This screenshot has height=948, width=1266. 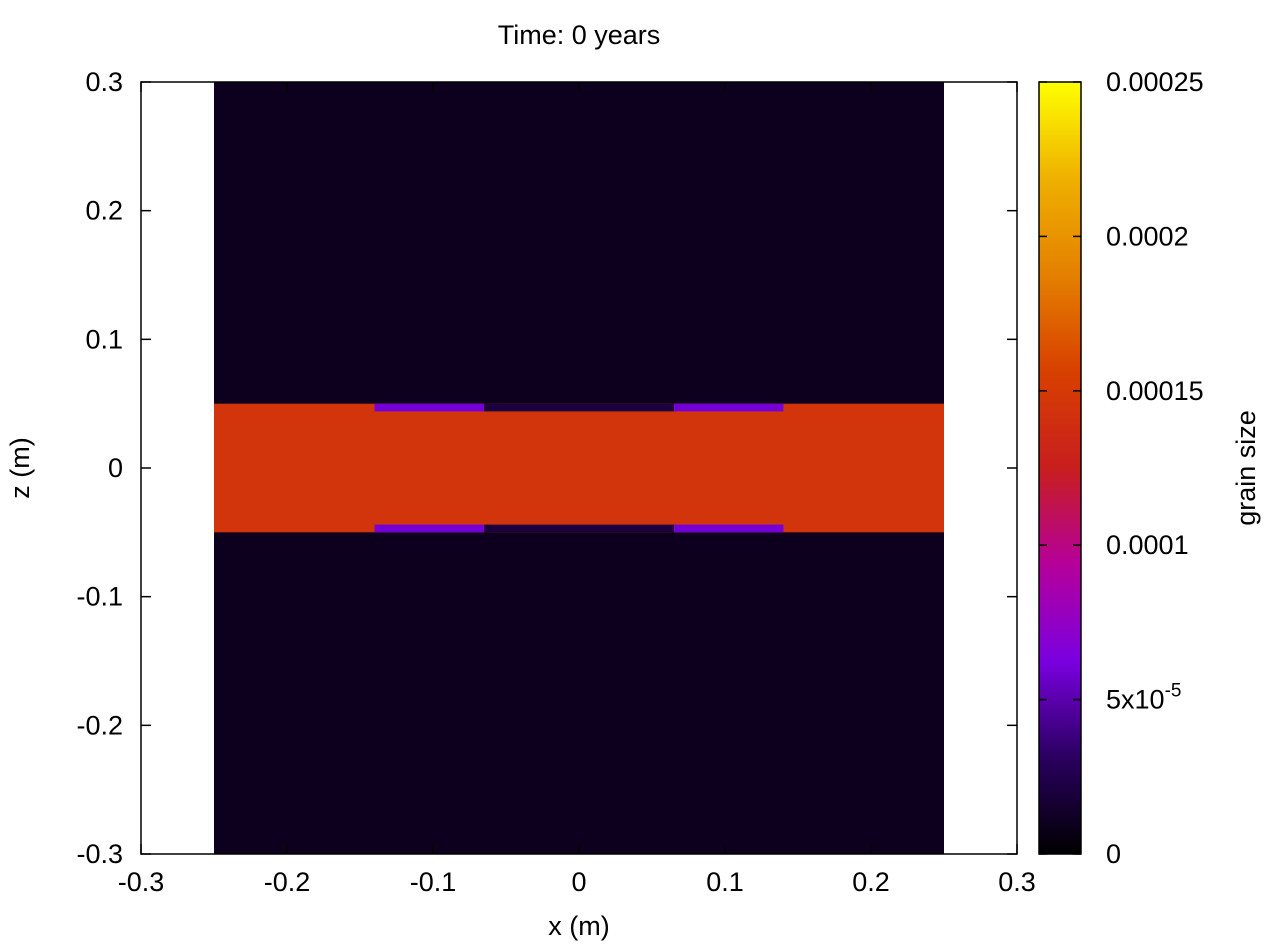 I want to click on x-tick-label: -0.3, so click(x=141, y=882).